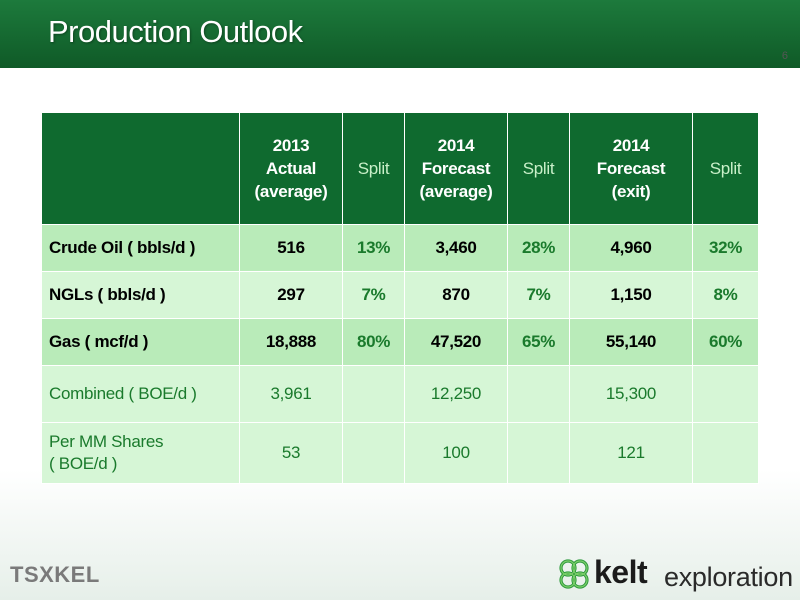 The image size is (800, 600). Describe the element at coordinates (631, 248) in the screenshot. I see `cell-value: 4,960` at that location.